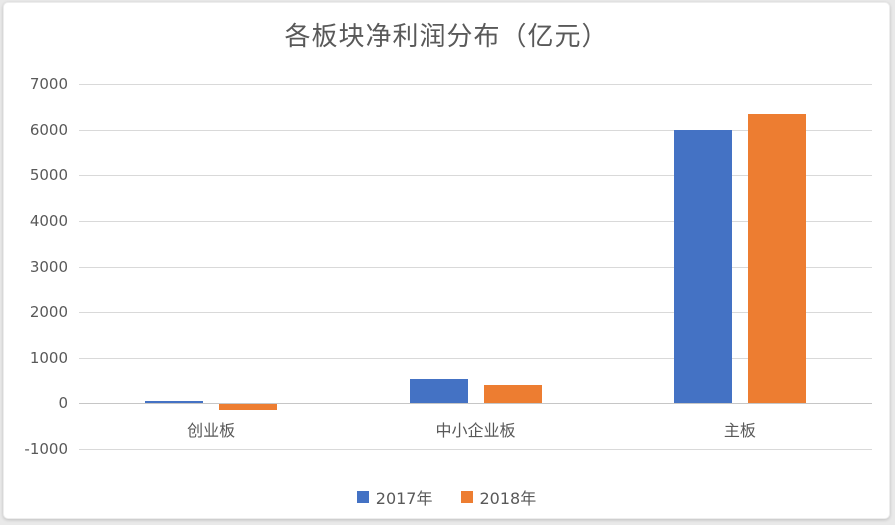  What do you see at coordinates (248, 407) in the screenshot?
I see `bar-series1-cat0` at bounding box center [248, 407].